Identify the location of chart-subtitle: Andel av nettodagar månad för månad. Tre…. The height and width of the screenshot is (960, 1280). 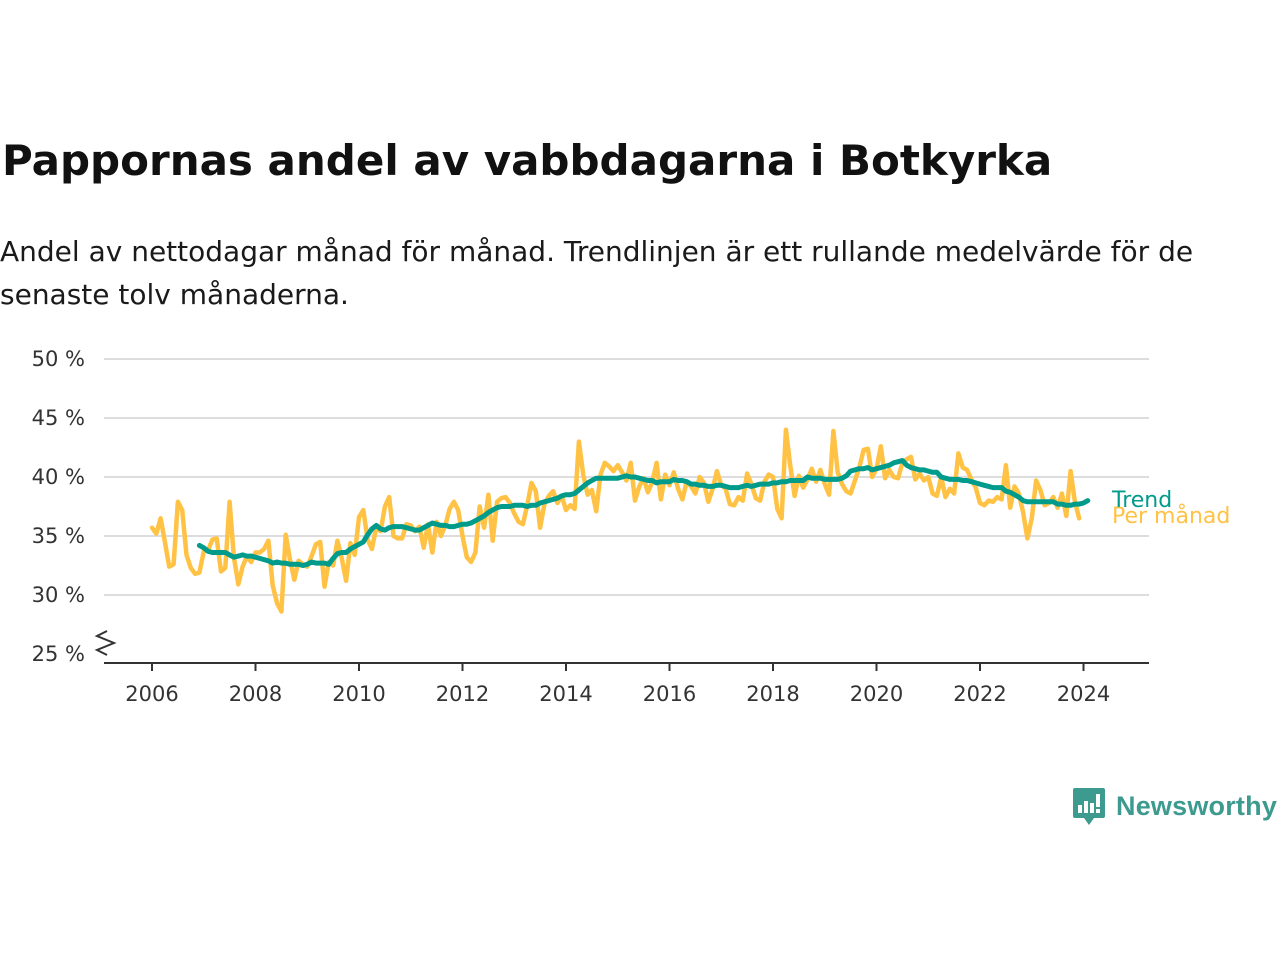
(597, 273).